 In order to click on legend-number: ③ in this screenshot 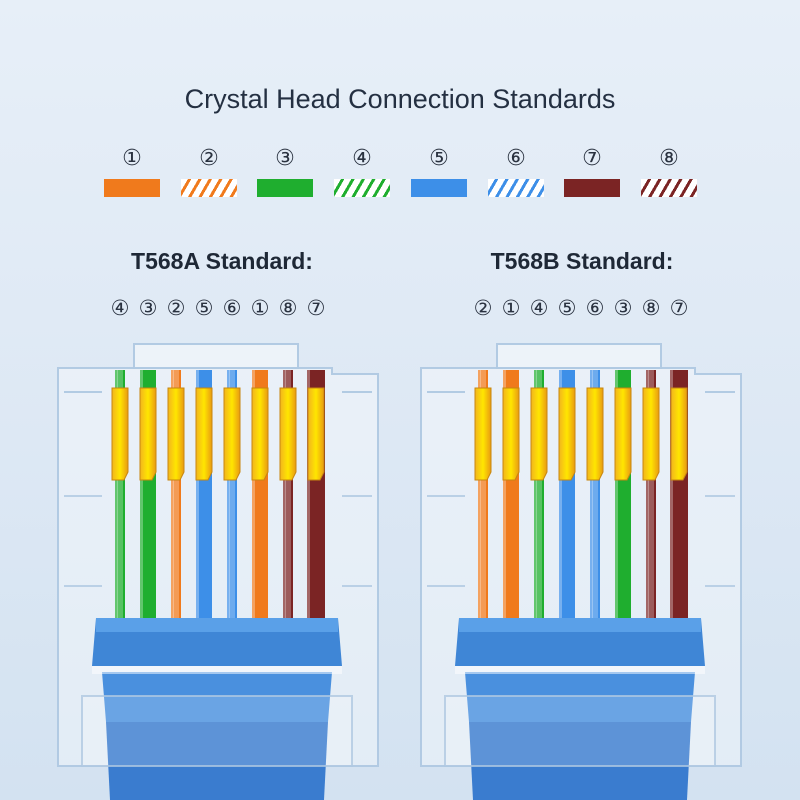, I will do `click(285, 158)`.